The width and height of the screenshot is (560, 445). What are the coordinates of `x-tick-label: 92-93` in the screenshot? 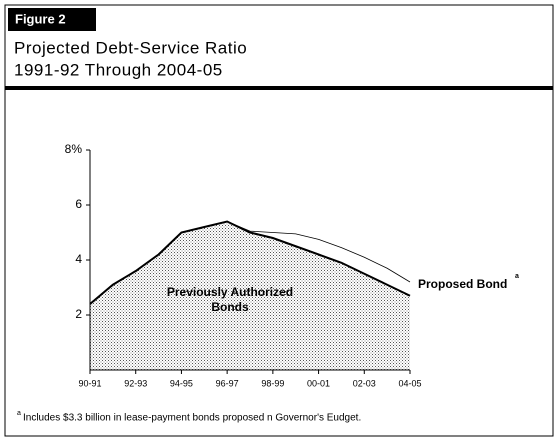 It's located at (135, 383).